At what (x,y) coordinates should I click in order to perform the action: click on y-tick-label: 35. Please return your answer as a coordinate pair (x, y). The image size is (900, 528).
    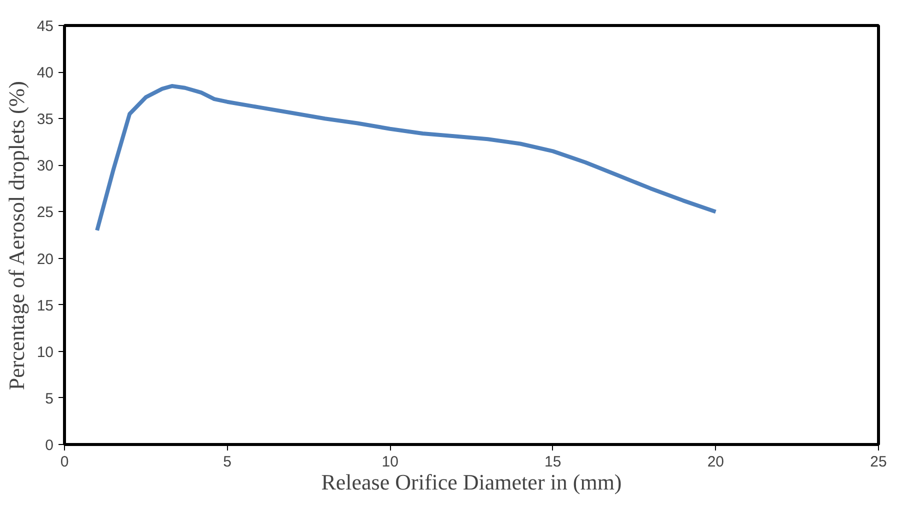
    Looking at the image, I should click on (45, 119).